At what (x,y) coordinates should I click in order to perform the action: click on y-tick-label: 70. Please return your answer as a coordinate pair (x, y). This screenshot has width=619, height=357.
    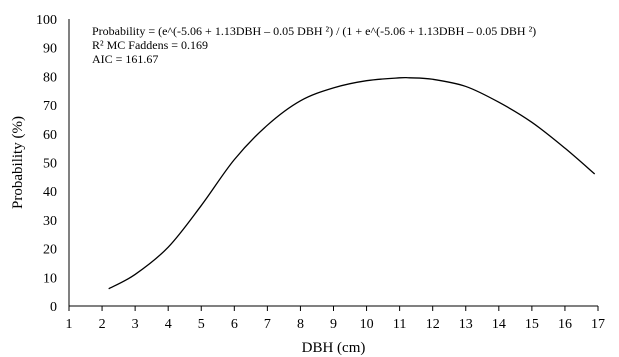
    Looking at the image, I should click on (50, 106).